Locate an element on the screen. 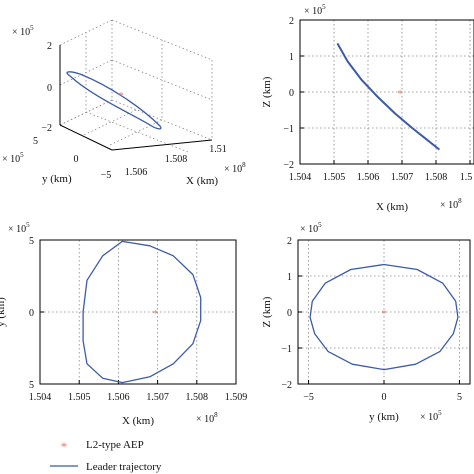  p0-y-axis is located at coordinates (86, 137).